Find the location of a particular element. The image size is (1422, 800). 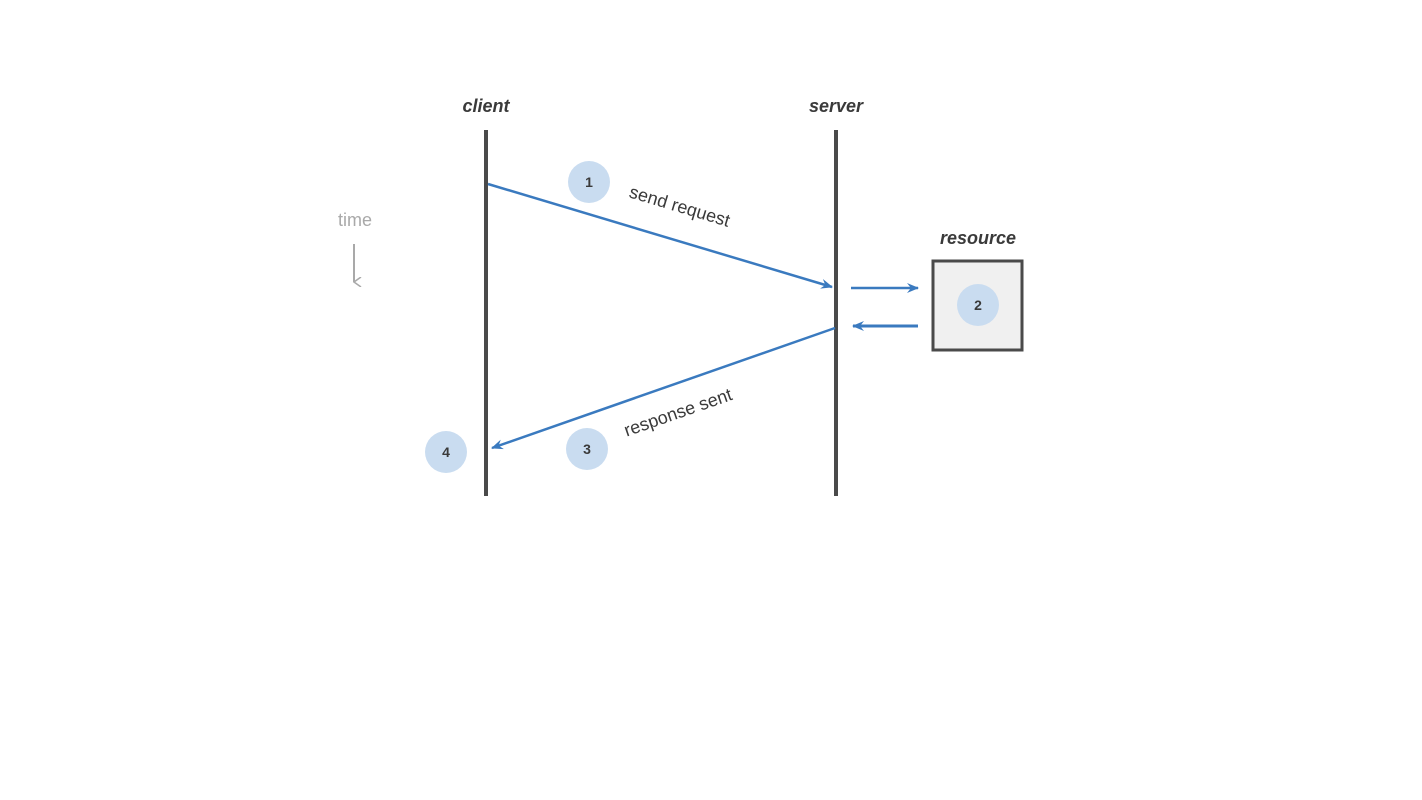

resource-label: resource is located at coordinates (978, 238).